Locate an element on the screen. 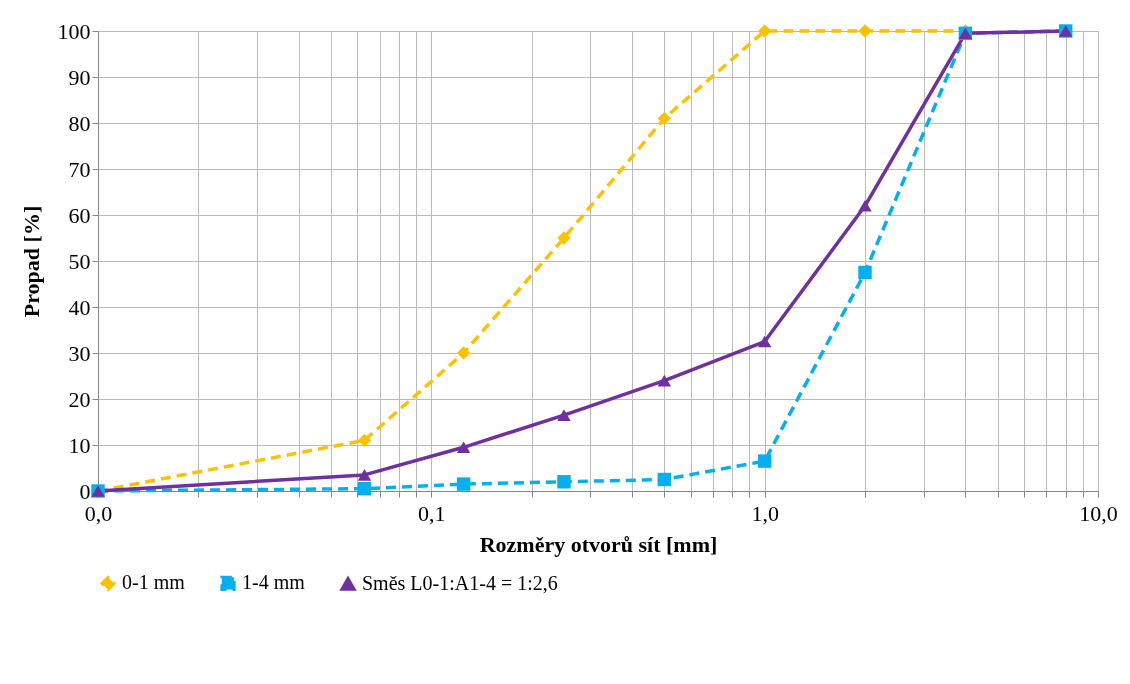  x-axis-title: Rozměry otvorů sít [mm] is located at coordinates (598, 544).